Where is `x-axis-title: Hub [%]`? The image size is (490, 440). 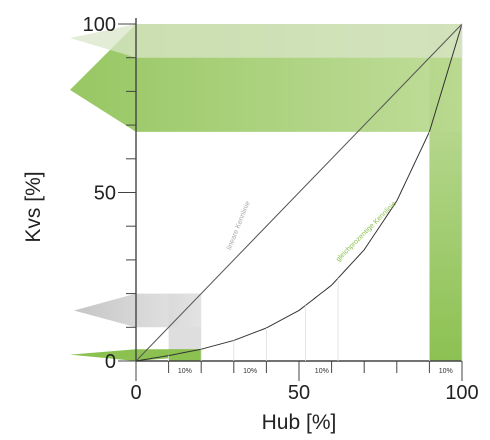 x-axis-title: Hub [%] is located at coordinates (299, 422).